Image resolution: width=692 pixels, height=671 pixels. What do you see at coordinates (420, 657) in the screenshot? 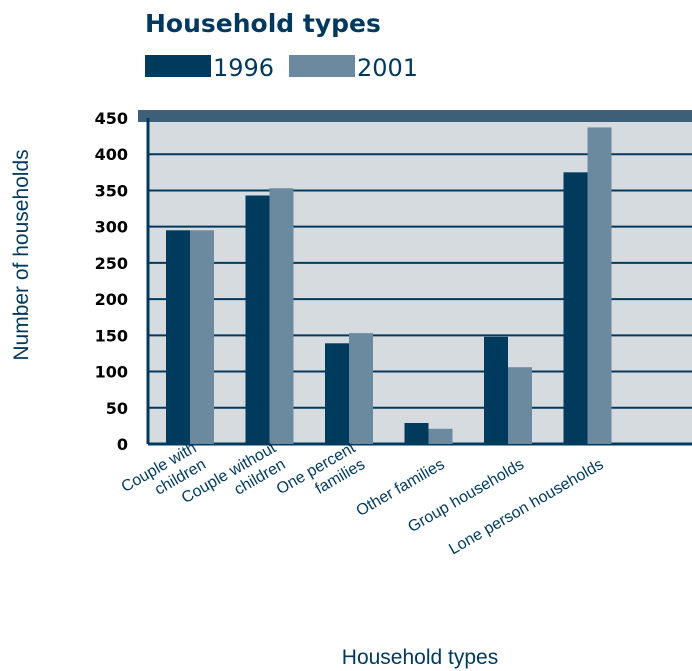
I see `x-axis-label: Household types` at bounding box center [420, 657].